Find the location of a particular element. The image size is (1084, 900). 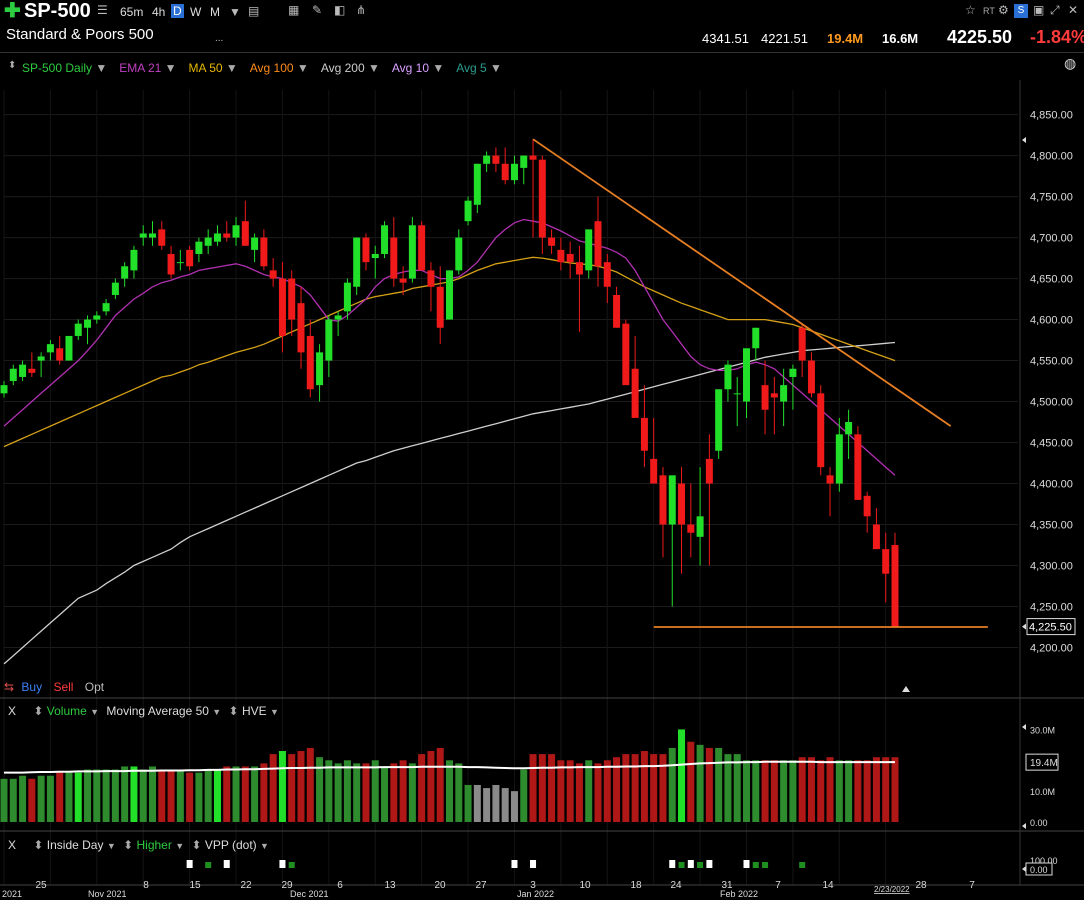

option-button: Opt is located at coordinates (94, 687).